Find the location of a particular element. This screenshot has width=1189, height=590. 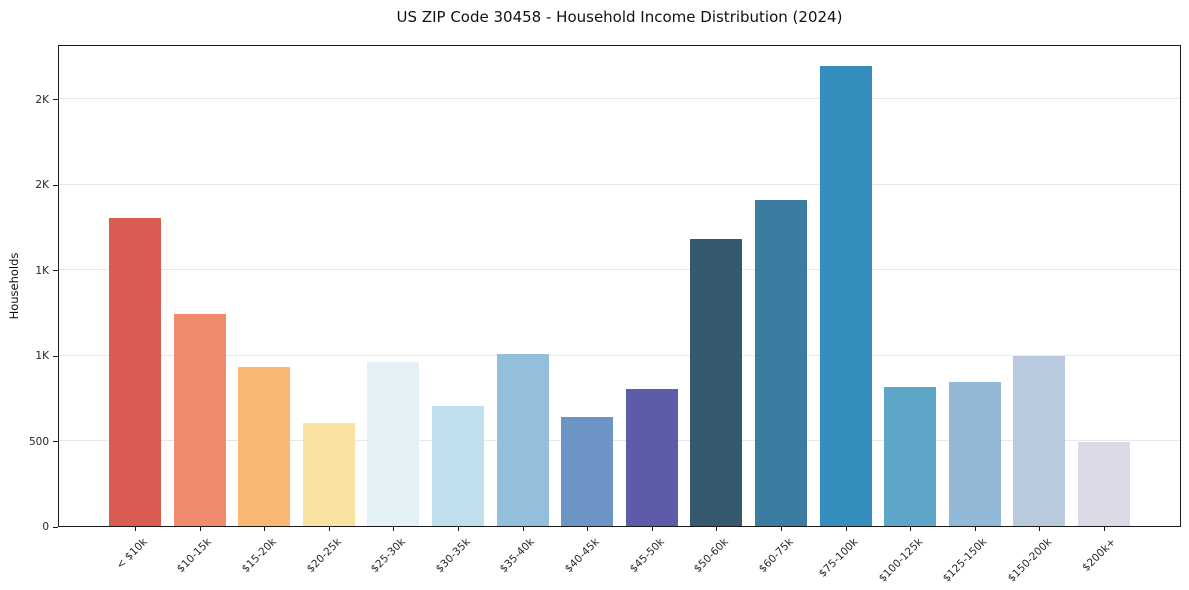

x-tick-label: $45-50k is located at coordinates (647, 556).